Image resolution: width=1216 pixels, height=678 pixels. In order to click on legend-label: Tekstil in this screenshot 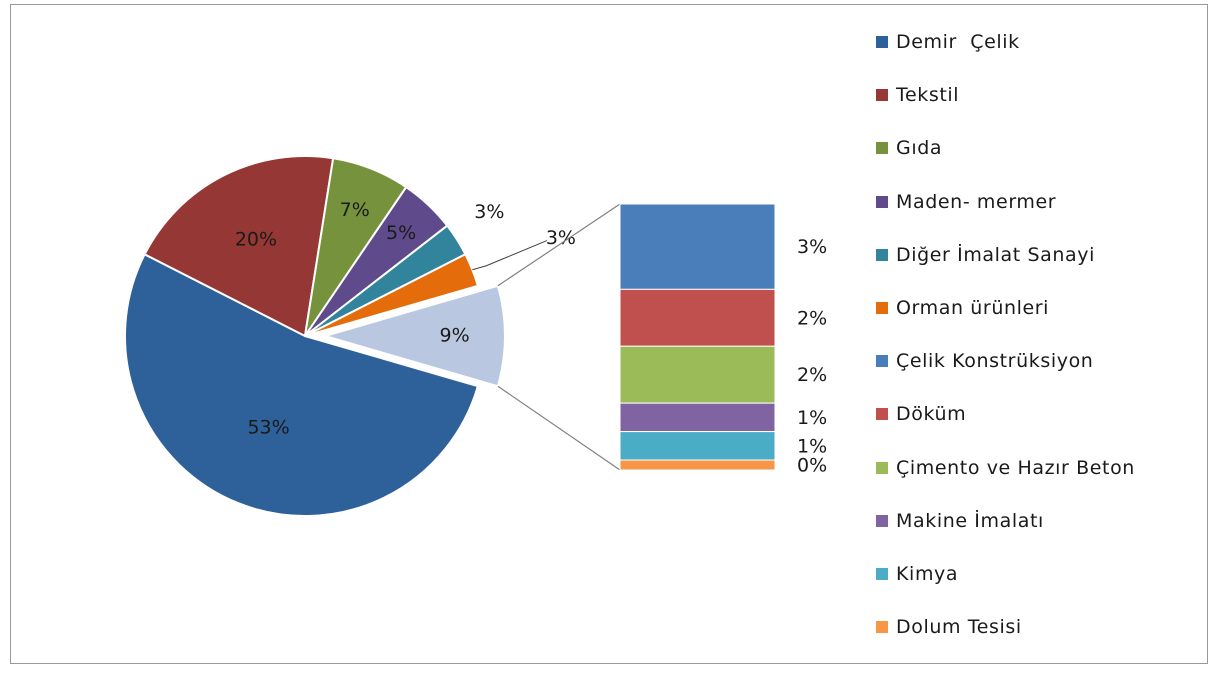, I will do `click(928, 95)`.